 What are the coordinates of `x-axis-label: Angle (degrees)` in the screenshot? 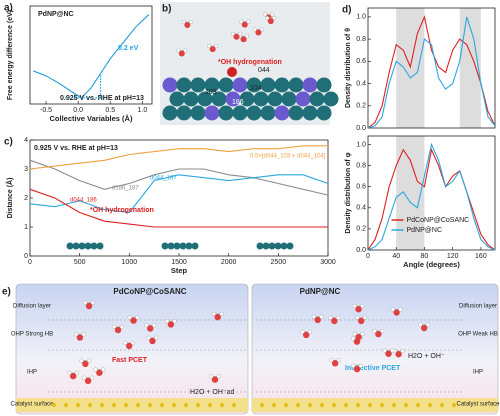 It's located at (431, 264).